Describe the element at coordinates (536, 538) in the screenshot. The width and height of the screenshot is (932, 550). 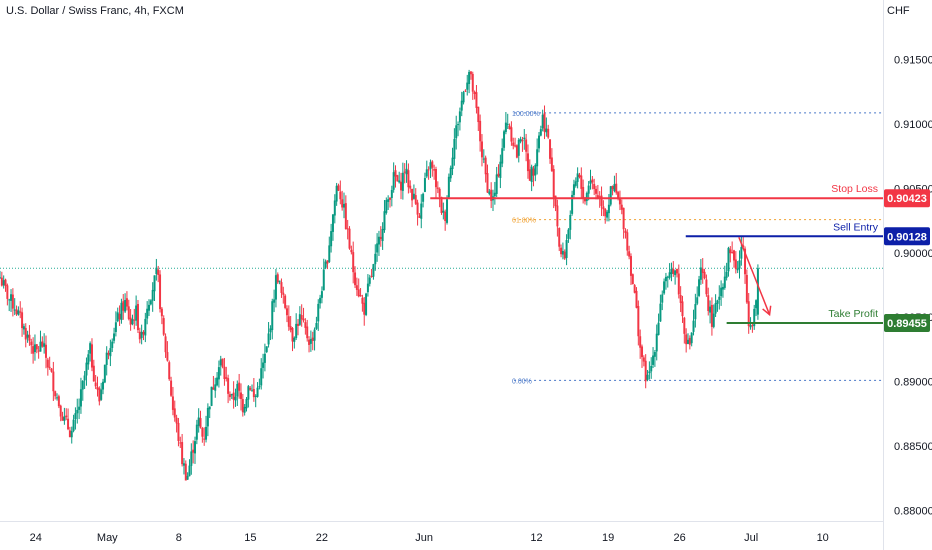
I see `x-tick-label: 12` at that location.